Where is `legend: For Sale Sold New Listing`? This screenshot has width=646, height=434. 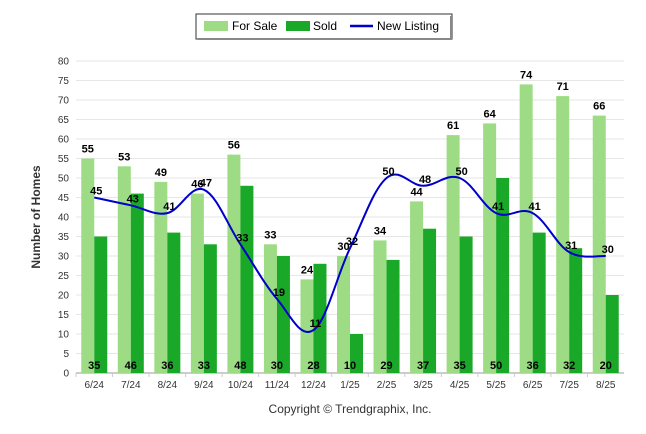
legend: For Sale Sold New Listing is located at coordinates (324, 26).